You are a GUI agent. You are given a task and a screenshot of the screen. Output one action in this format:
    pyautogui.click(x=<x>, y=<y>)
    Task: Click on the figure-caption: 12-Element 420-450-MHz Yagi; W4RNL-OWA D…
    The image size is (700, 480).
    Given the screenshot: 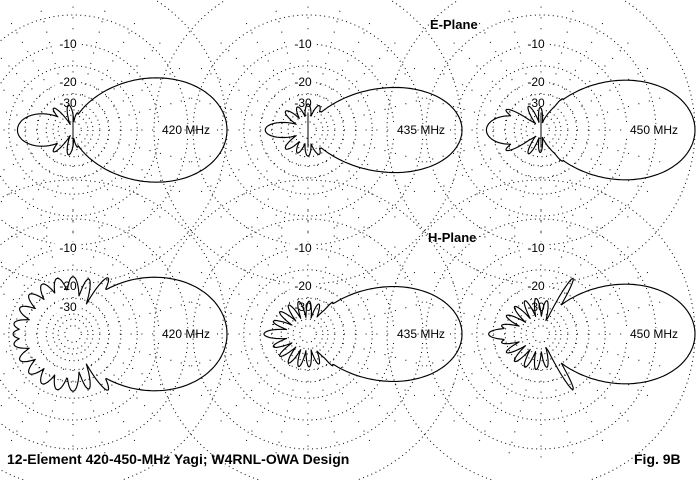 What is the action you would take?
    pyautogui.click(x=178, y=459)
    